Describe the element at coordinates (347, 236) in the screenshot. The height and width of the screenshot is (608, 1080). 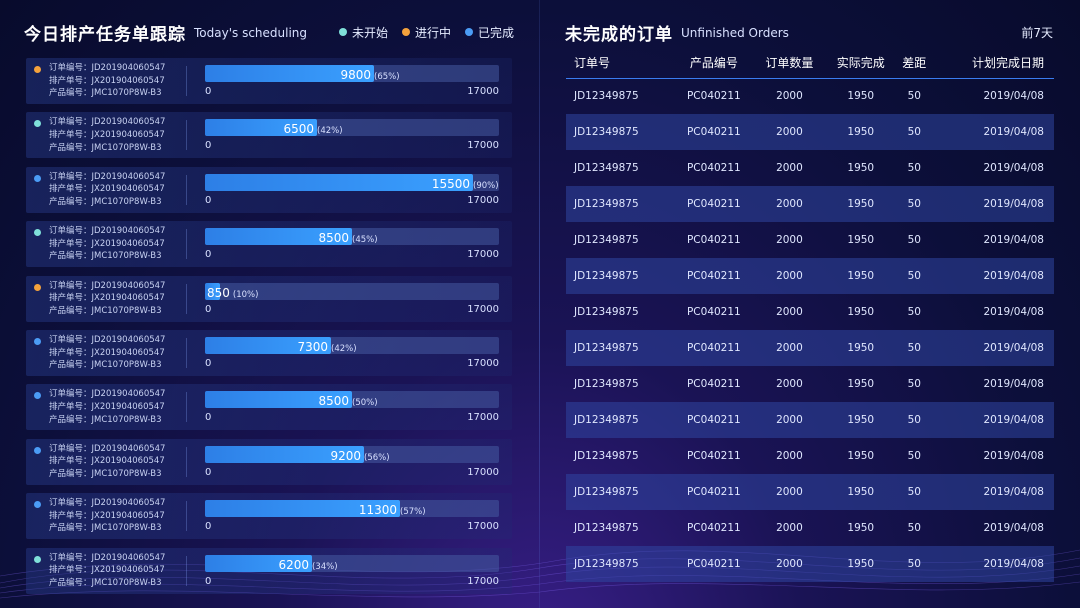
I see `progress-label: 8500 (45%)` at that location.